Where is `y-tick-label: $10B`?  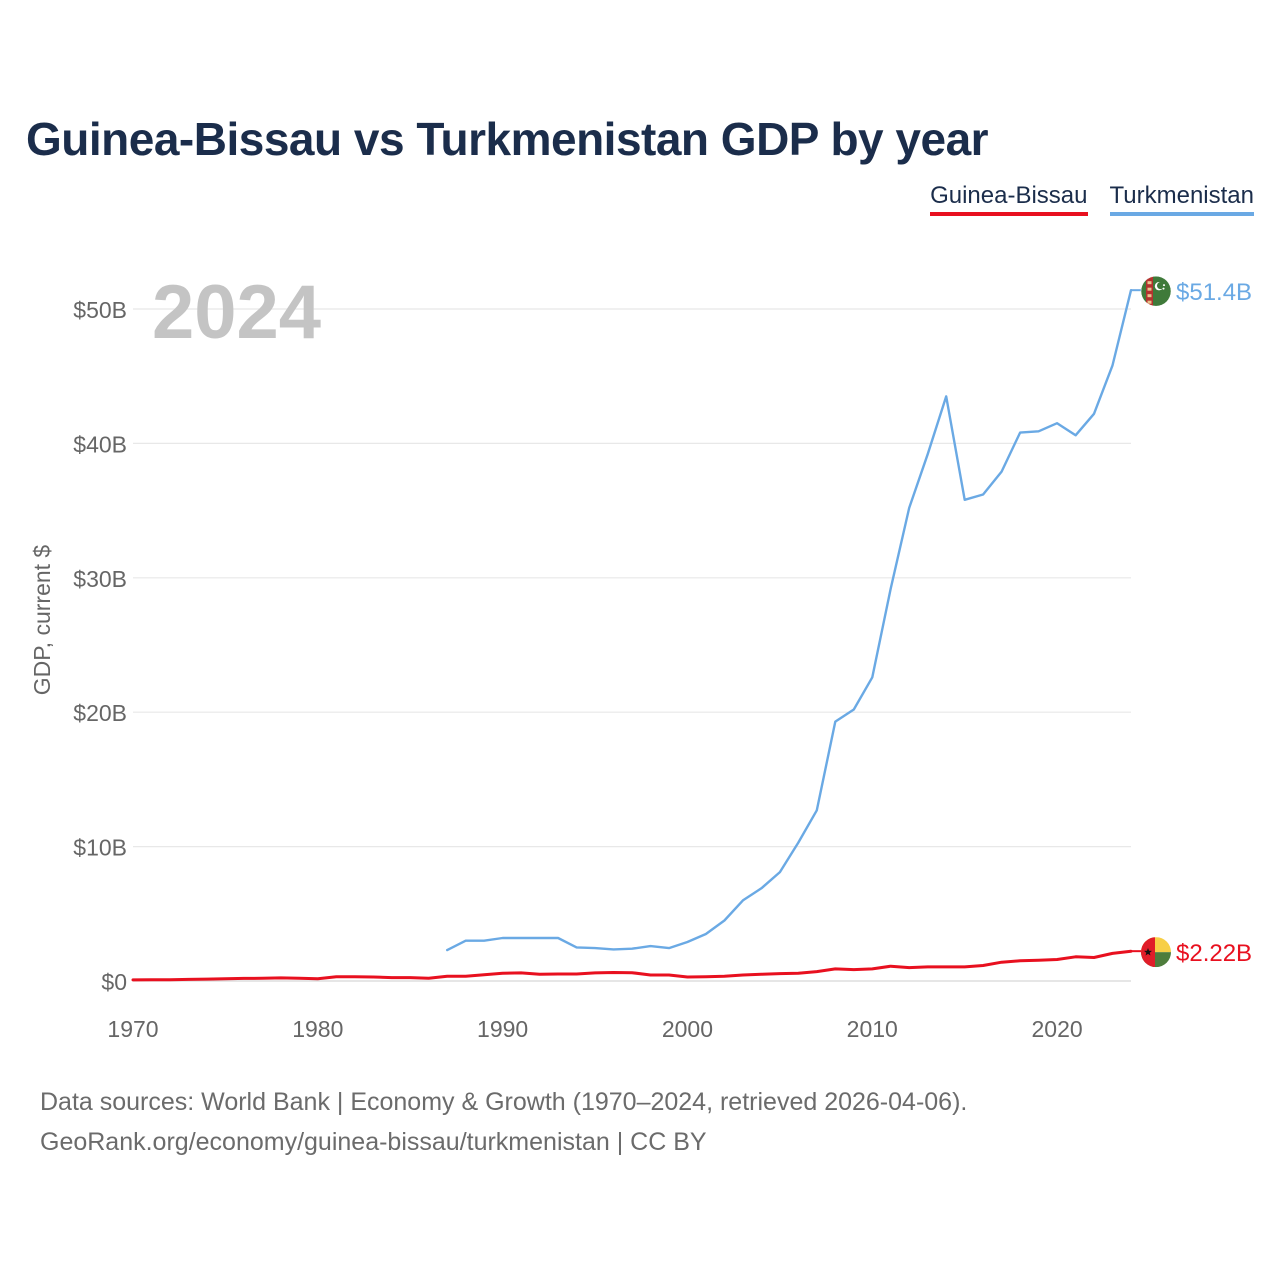
y-tick-label: $10B is located at coordinates (100, 848).